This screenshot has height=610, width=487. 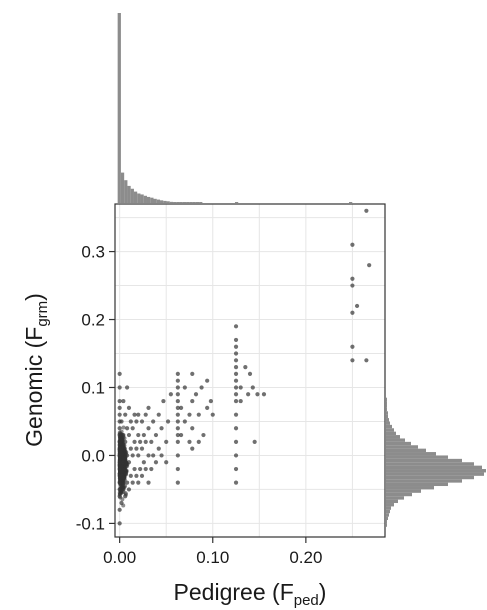 I want to click on y-axis-title-paren-close: ), so click(x=34, y=297).